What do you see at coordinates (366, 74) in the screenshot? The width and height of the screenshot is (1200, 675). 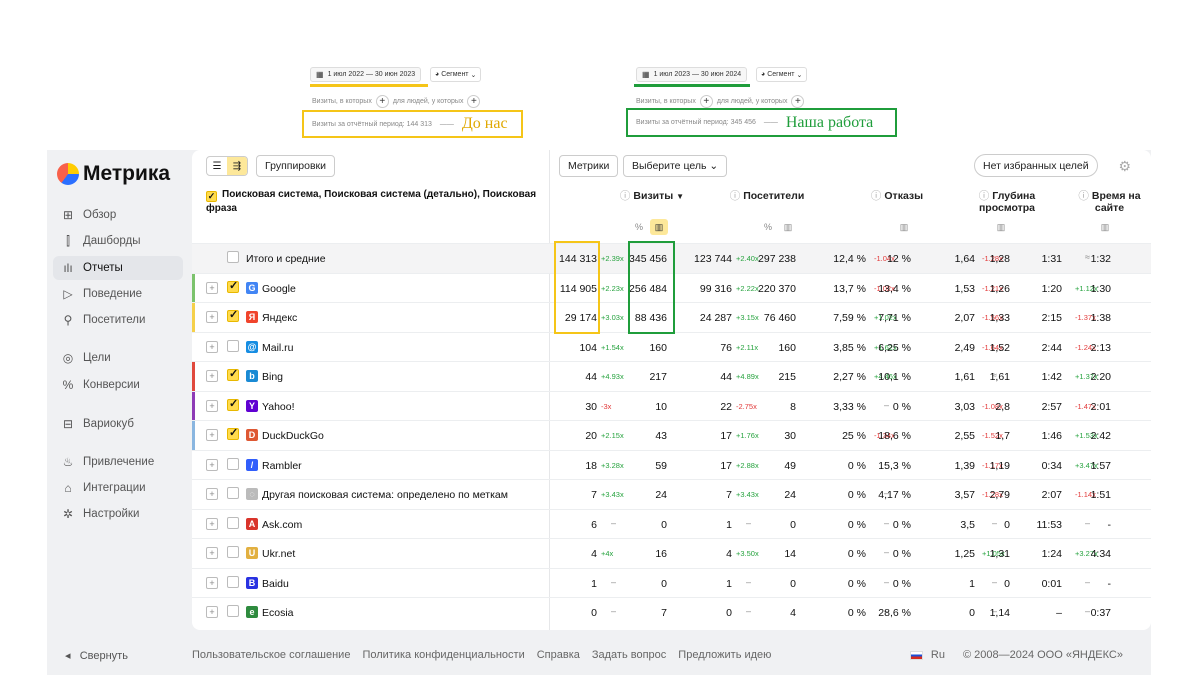 I see `period-before: ▦ 1 июл 2022 — 30 июн 2023` at bounding box center [366, 74].